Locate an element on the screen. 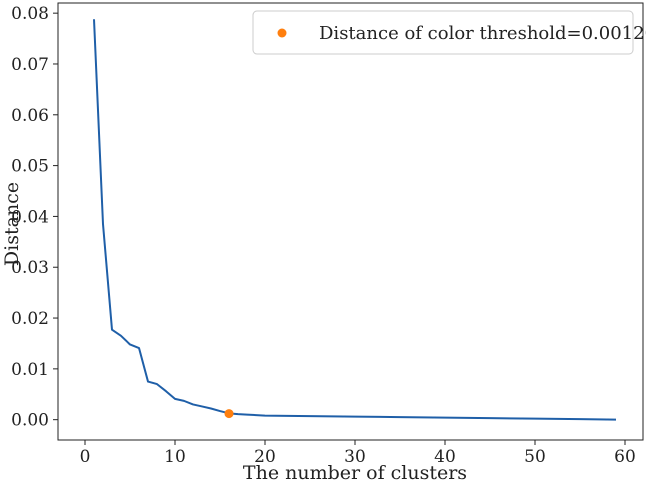 This screenshot has height=489, width=646. legend-box is located at coordinates (443, 32).